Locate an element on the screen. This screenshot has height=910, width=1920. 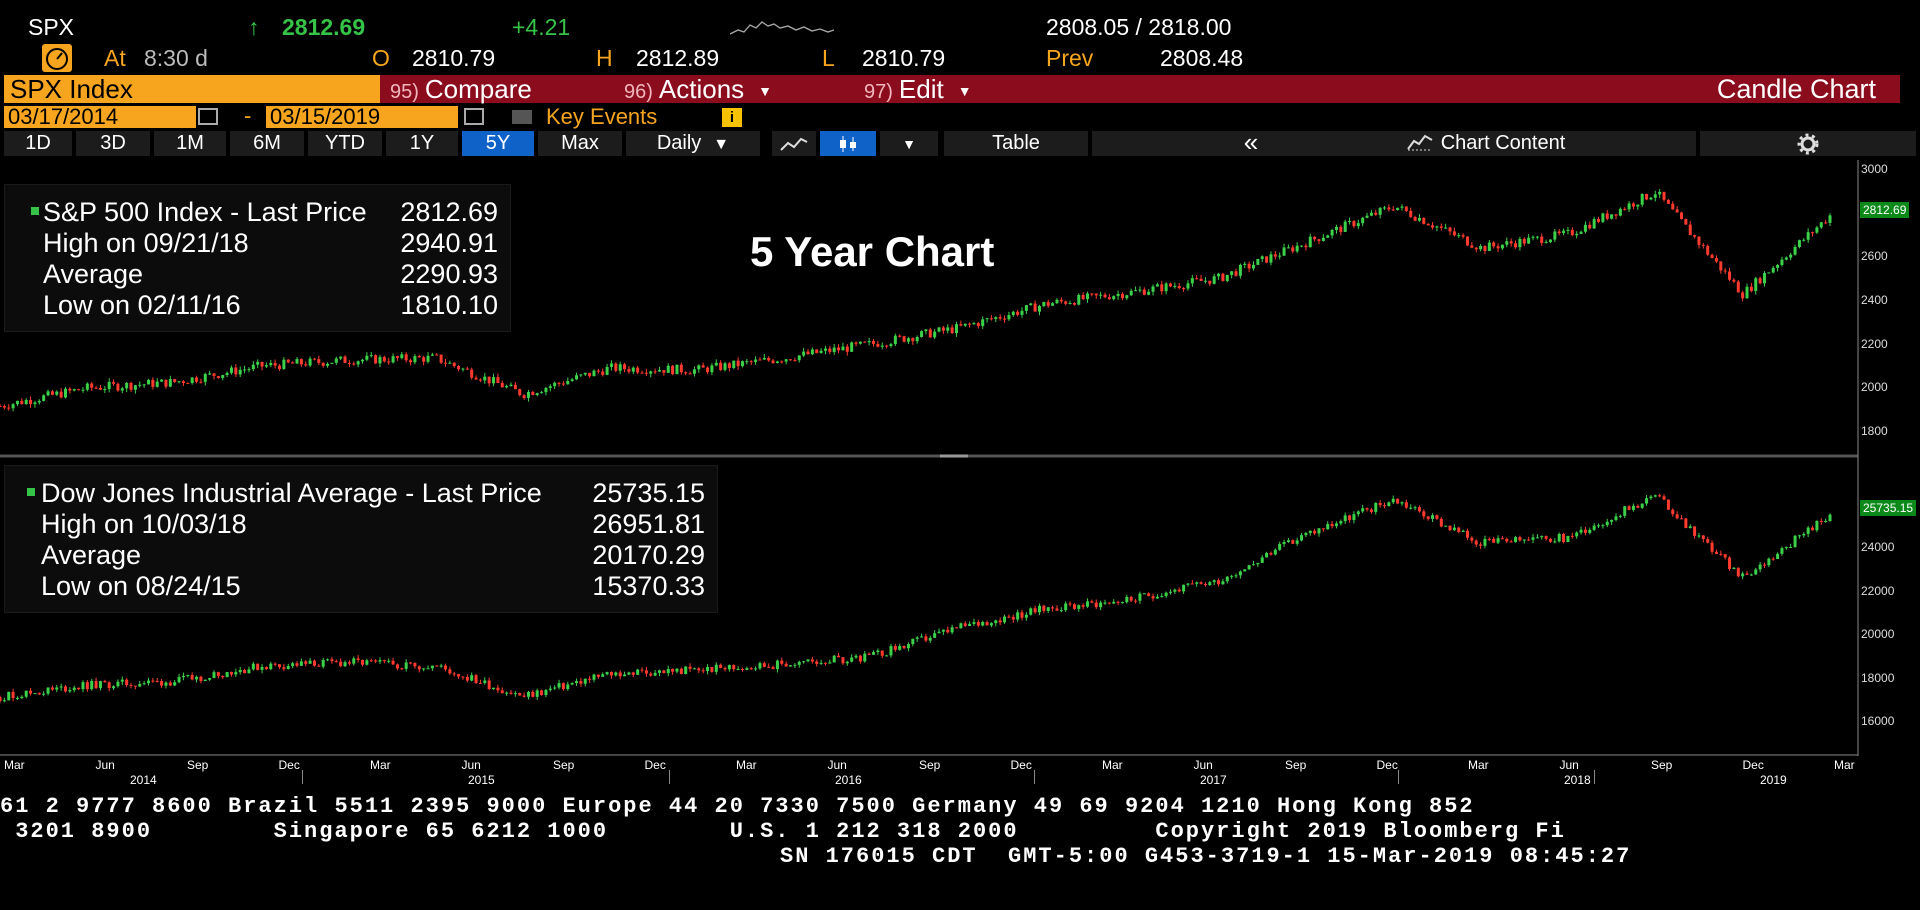
edit-button: 97) Edit ▼ is located at coordinates (941, 89).